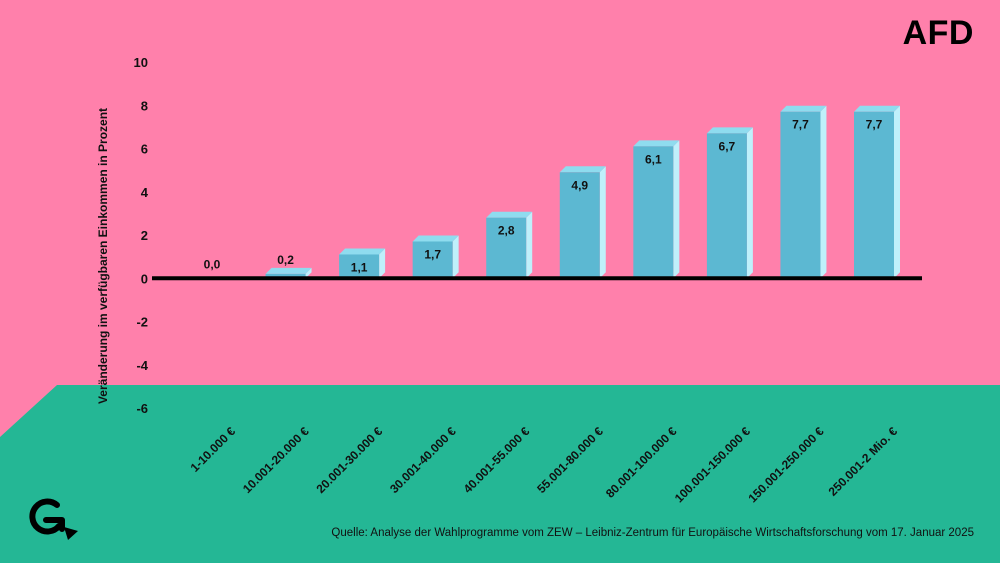  What do you see at coordinates (285, 260) in the screenshot?
I see `bar-value-label: 0,2` at bounding box center [285, 260].